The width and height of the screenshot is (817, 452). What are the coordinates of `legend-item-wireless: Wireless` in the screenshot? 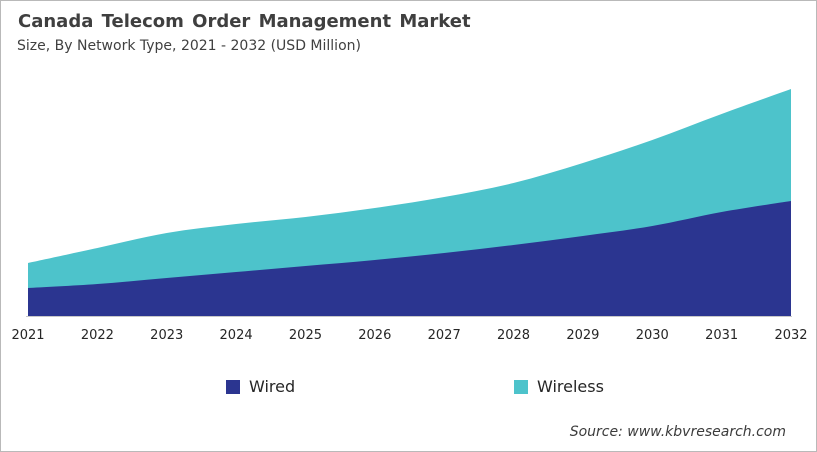 It's located at (559, 387).